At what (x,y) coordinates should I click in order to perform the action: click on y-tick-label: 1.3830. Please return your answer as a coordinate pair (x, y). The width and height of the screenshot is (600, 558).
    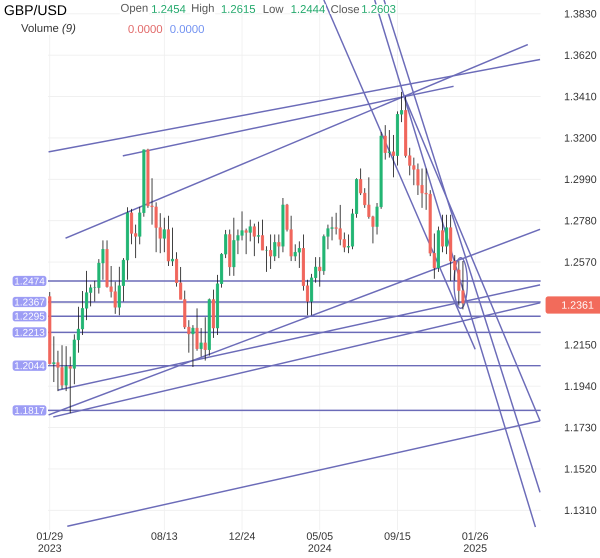
    Looking at the image, I should click on (580, 14).